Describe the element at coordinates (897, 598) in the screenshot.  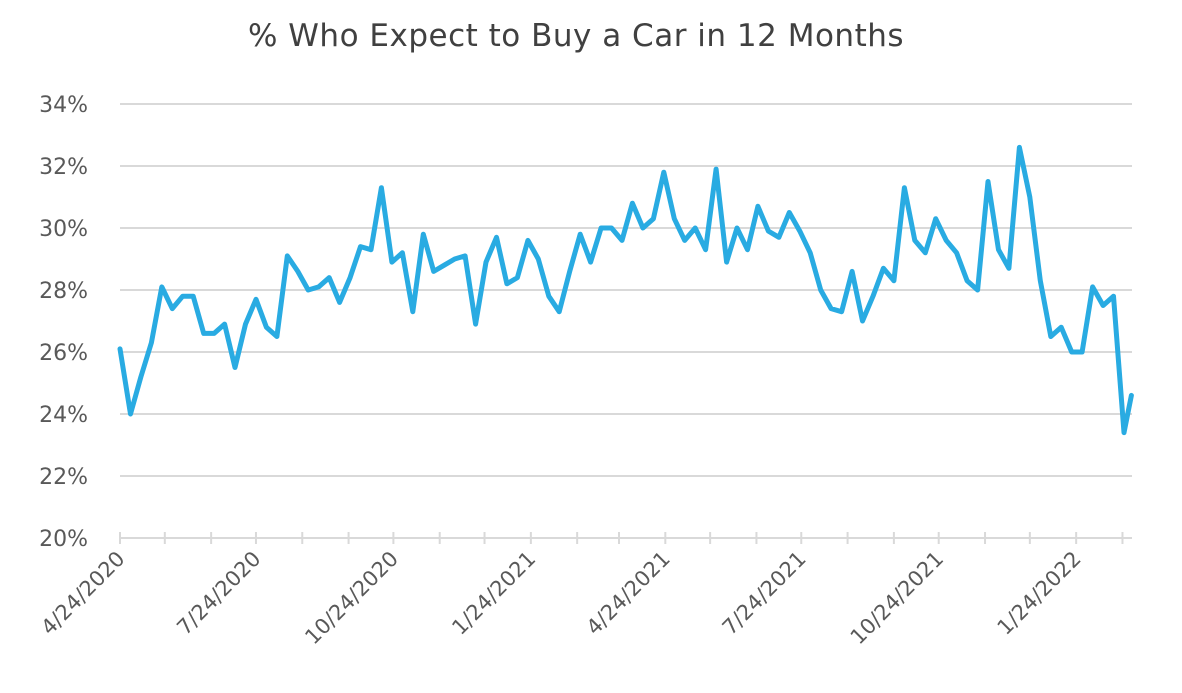
I see `x-tick-label: 10/24/2021` at that location.